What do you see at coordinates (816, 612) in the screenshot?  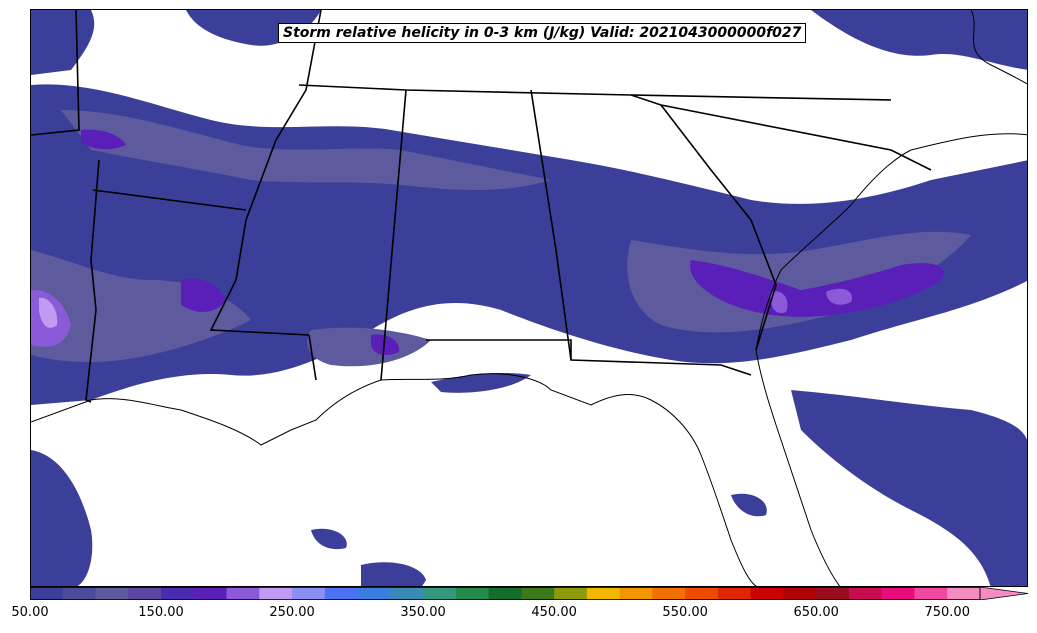 I see `colorbar-tick-label: 650.00` at bounding box center [816, 612].